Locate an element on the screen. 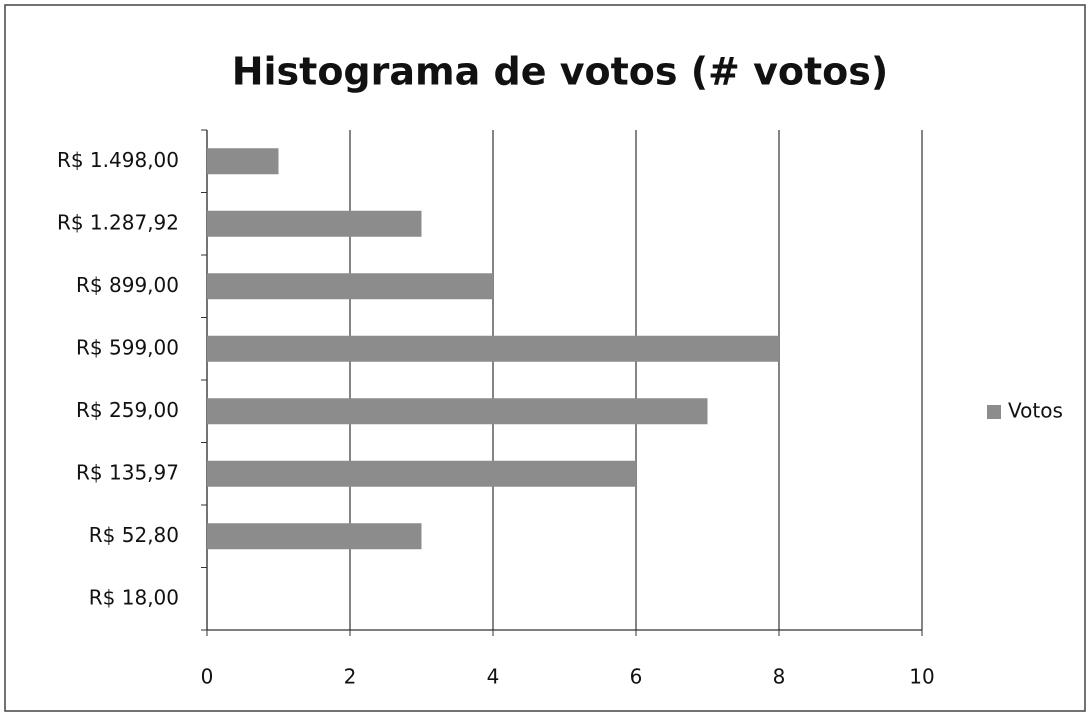 The height and width of the screenshot is (716, 1090). x-tick-label: 0 is located at coordinates (207, 677).